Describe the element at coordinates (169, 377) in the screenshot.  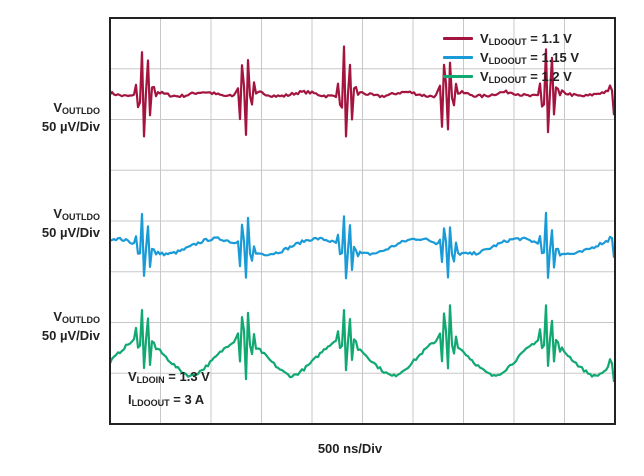
I see `condition-vin: VLDOIN = 1.3 V` at that location.